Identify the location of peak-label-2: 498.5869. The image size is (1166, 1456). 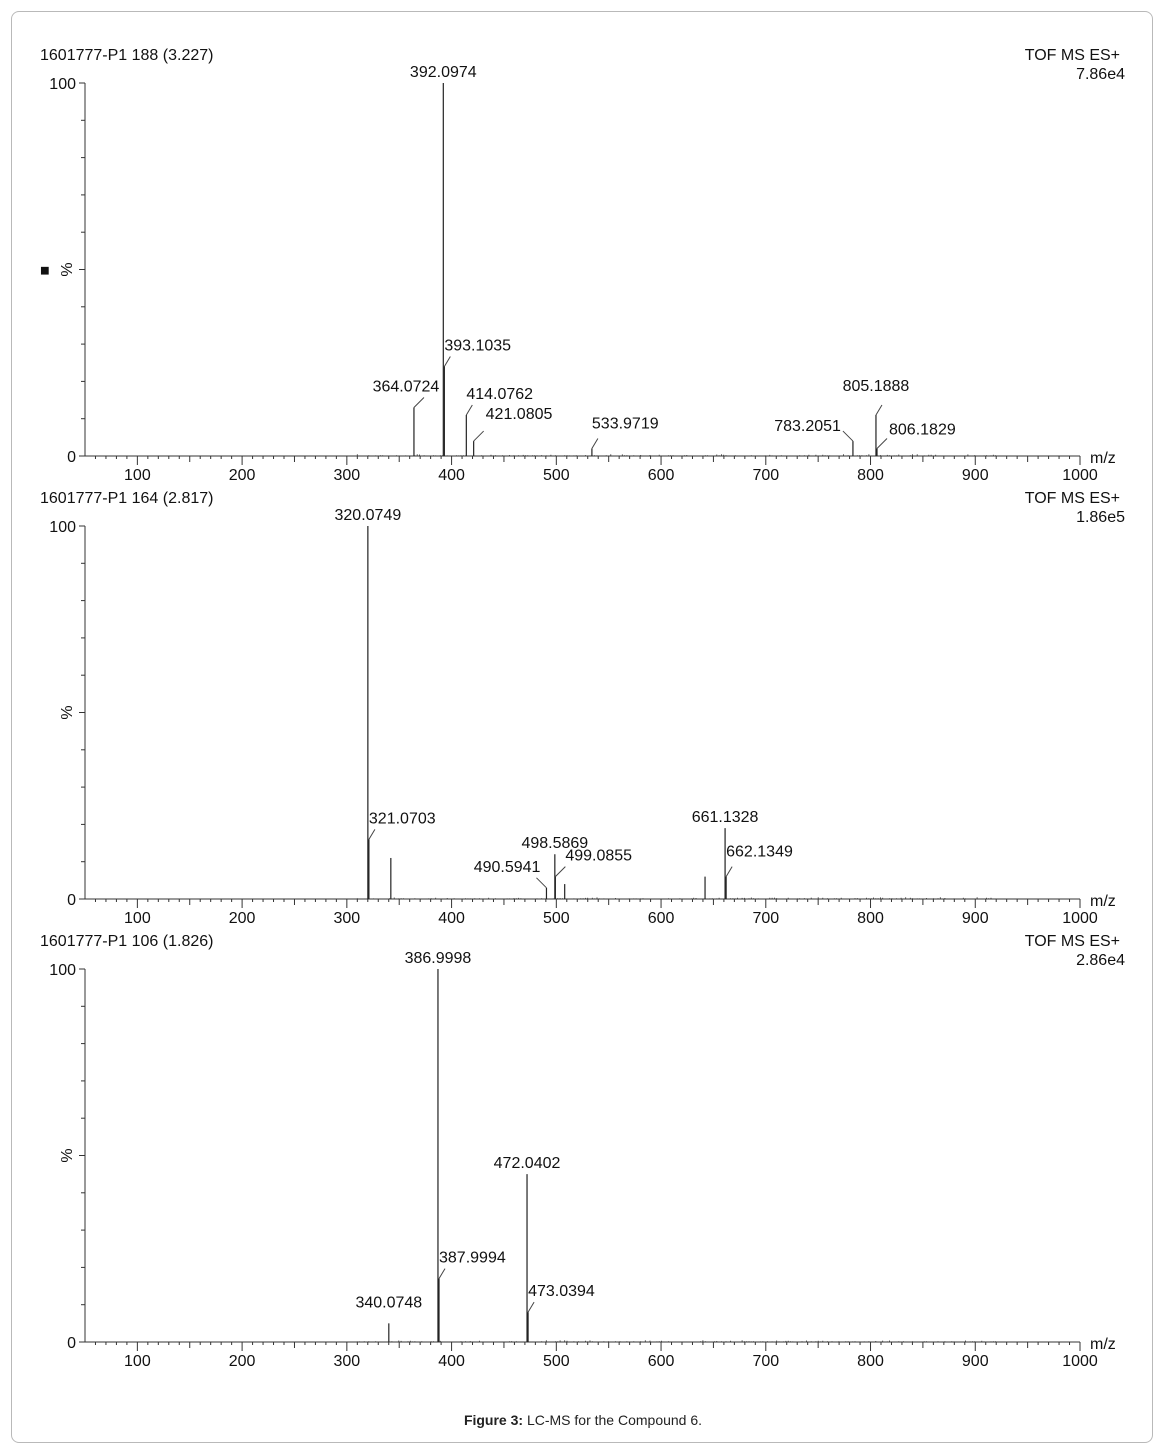
(554, 843).